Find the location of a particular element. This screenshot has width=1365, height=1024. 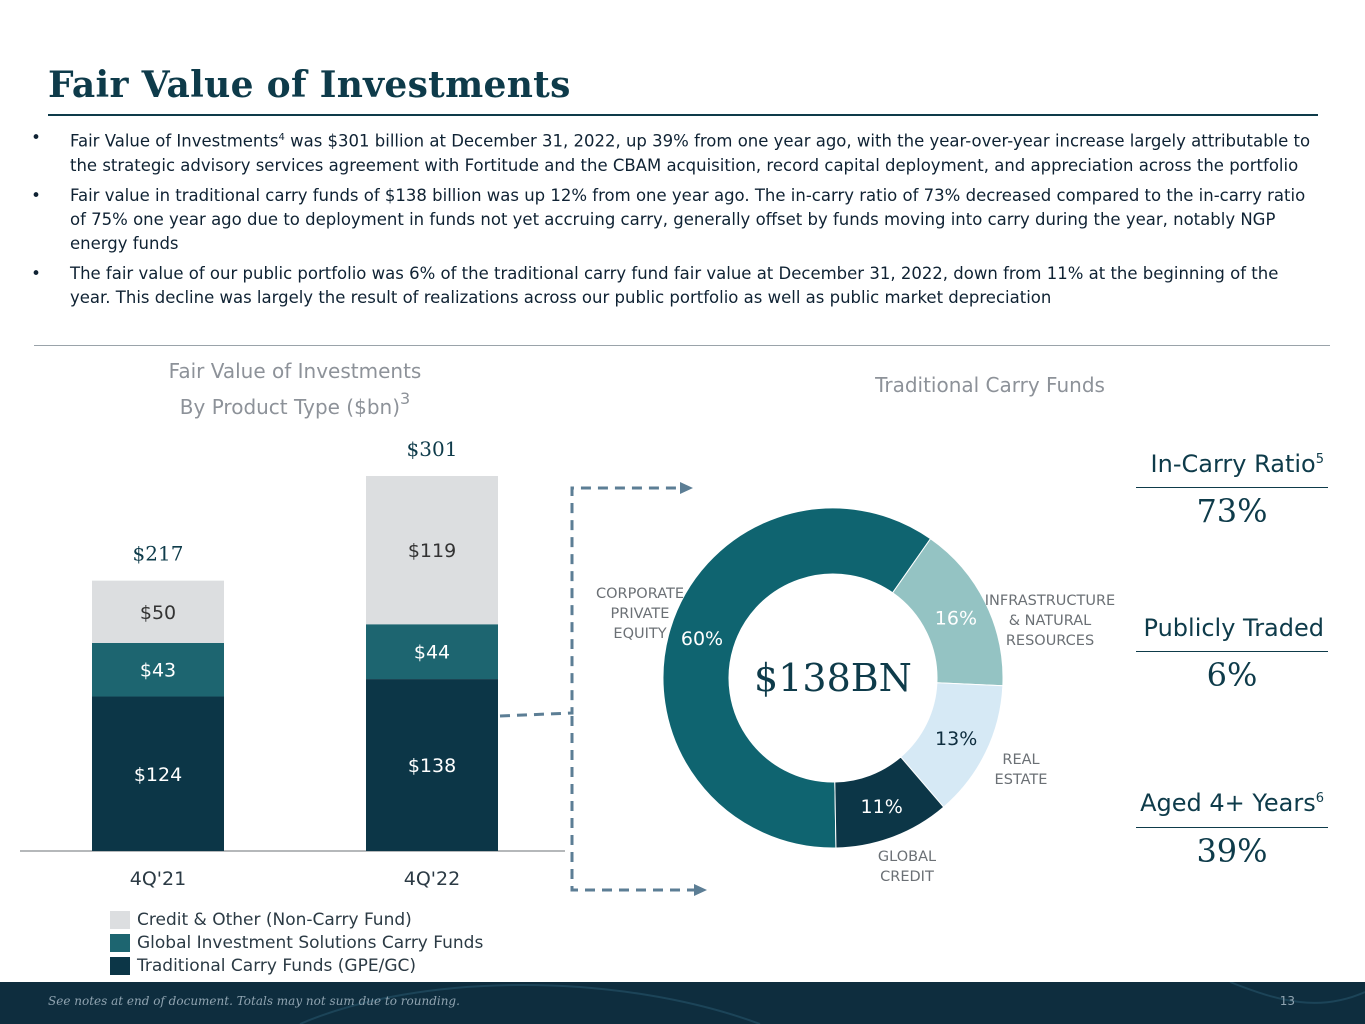

donut-category-label: EQUITY is located at coordinates (639, 634).